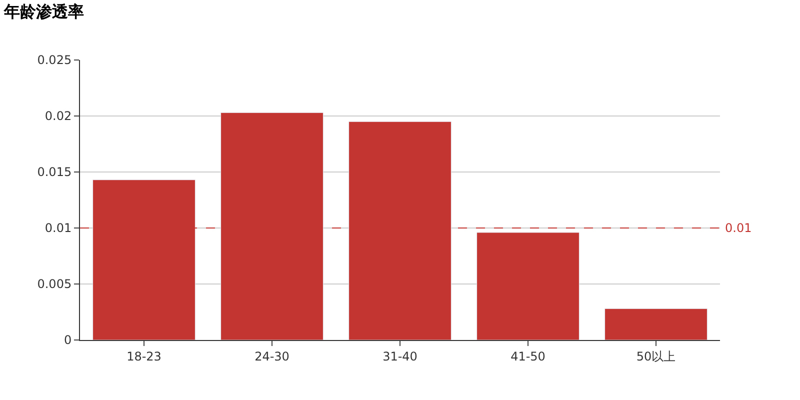 The image size is (800, 400). What do you see at coordinates (144, 356) in the screenshot?
I see `x-tick-label: 18-23` at bounding box center [144, 356].